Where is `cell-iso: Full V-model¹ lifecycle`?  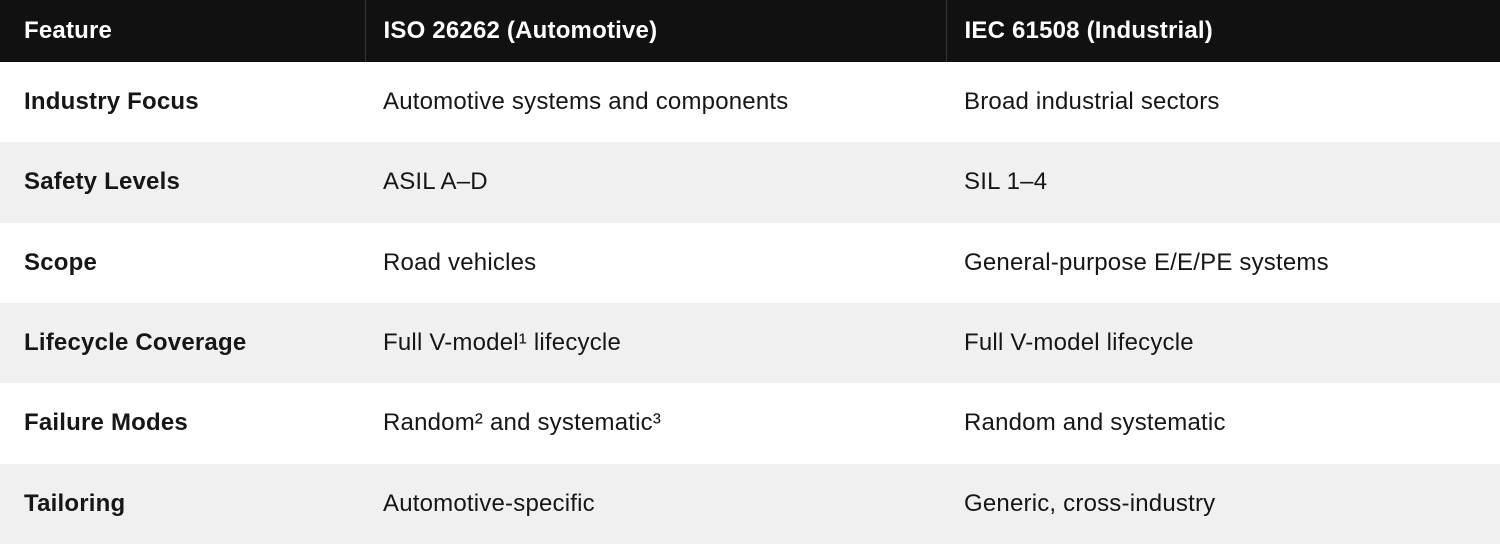 cell-iso: Full V-model¹ lifecycle is located at coordinates (502, 343).